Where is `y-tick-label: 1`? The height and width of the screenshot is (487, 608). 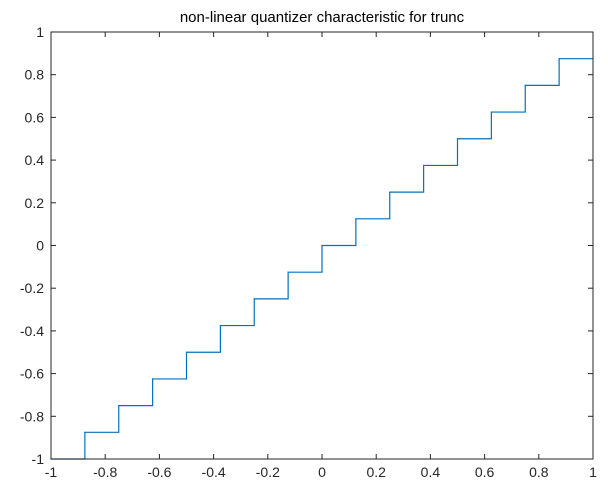 y-tick-label: 1 is located at coordinates (40, 32).